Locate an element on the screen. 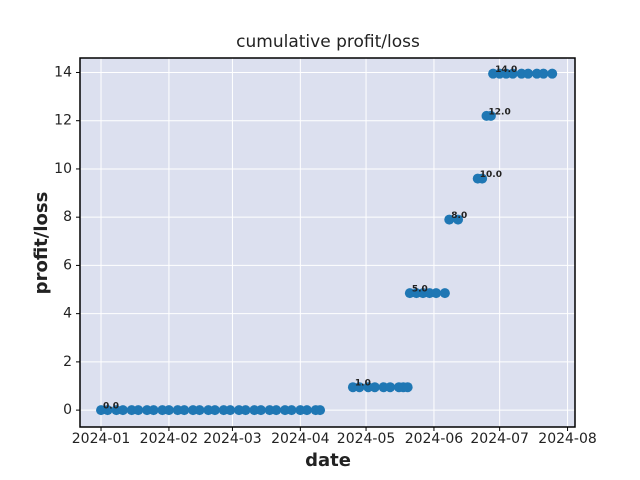 The height and width of the screenshot is (480, 640). x-tick-label: 2024-08 is located at coordinates (567, 439).